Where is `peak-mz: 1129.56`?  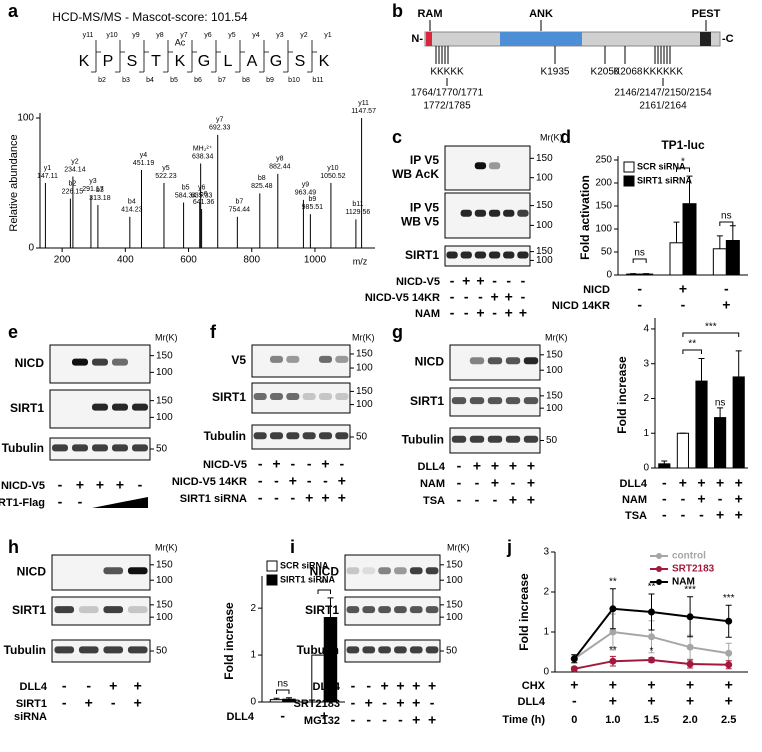 peak-mz: 1129.56 is located at coordinates (358, 212).